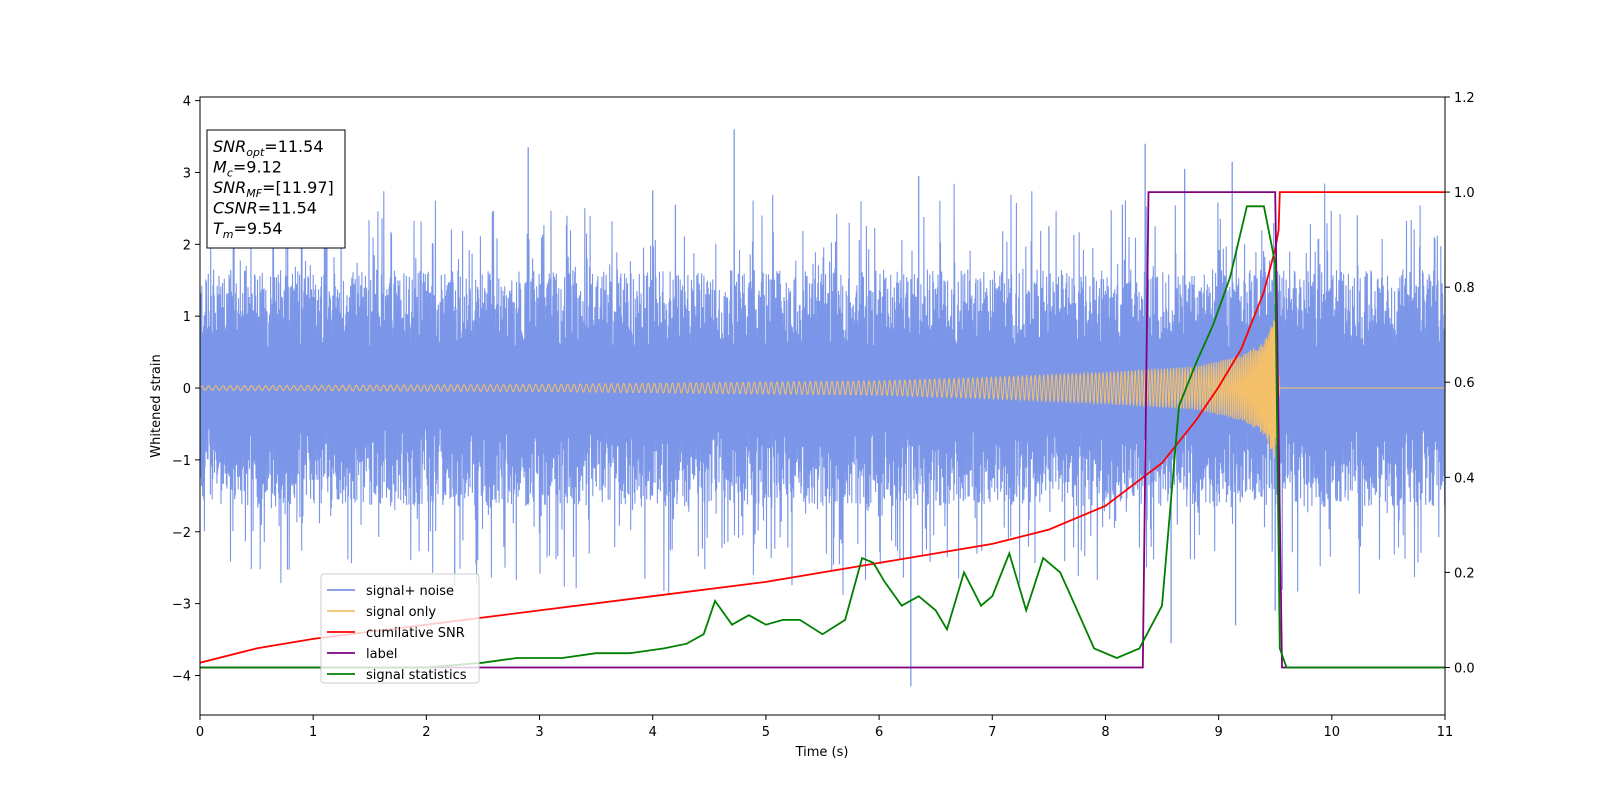 Image resolution: width=1600 pixels, height=800 pixels. What do you see at coordinates (415, 633) in the screenshot?
I see `legend-label-cumilative-snr: cumilative SNR` at bounding box center [415, 633].